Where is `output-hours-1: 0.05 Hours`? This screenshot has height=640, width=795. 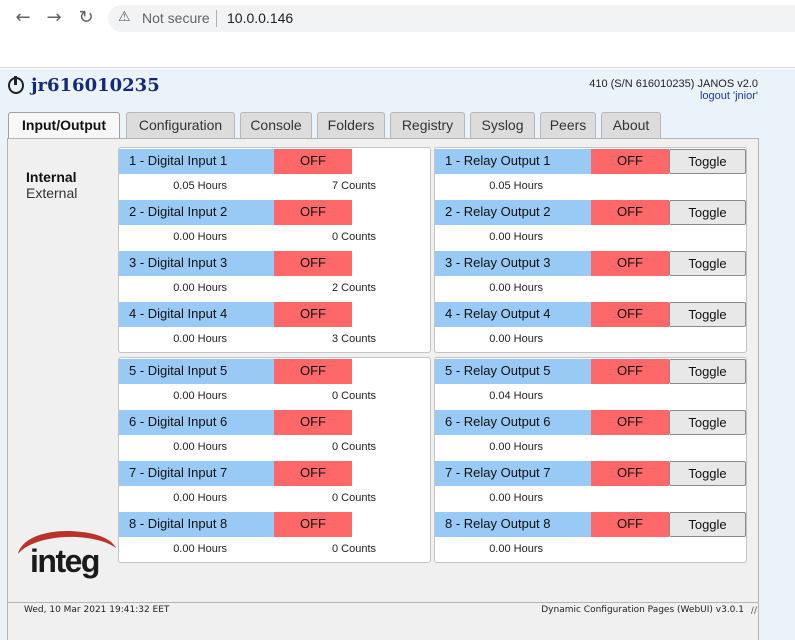 output-hours-1: 0.05 Hours is located at coordinates (516, 186).